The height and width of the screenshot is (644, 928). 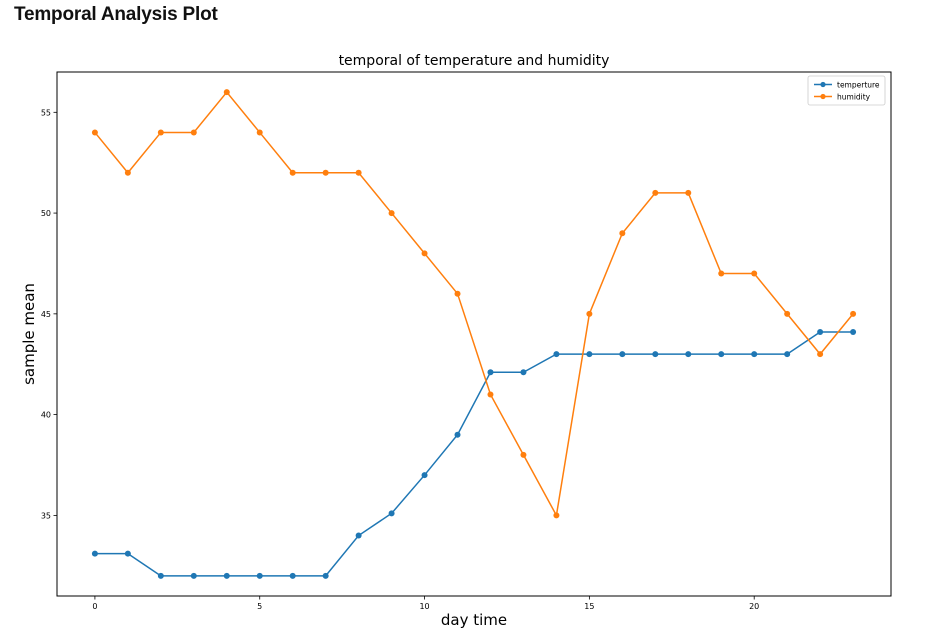 I want to click on y-tick-label: 40, so click(x=46, y=415).